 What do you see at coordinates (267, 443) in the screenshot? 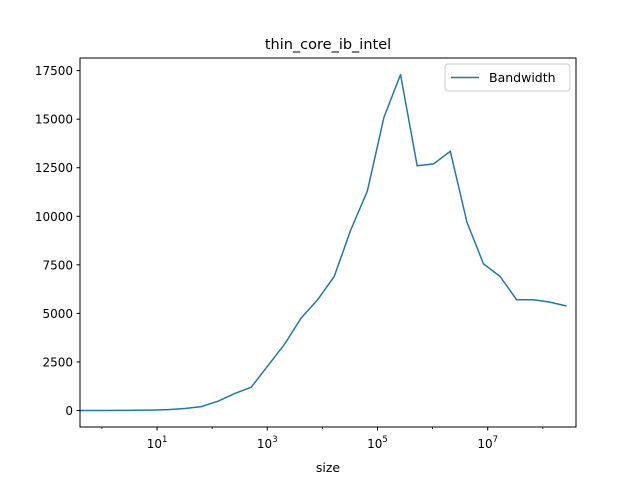
I see `x-tick-label: 10³` at bounding box center [267, 443].